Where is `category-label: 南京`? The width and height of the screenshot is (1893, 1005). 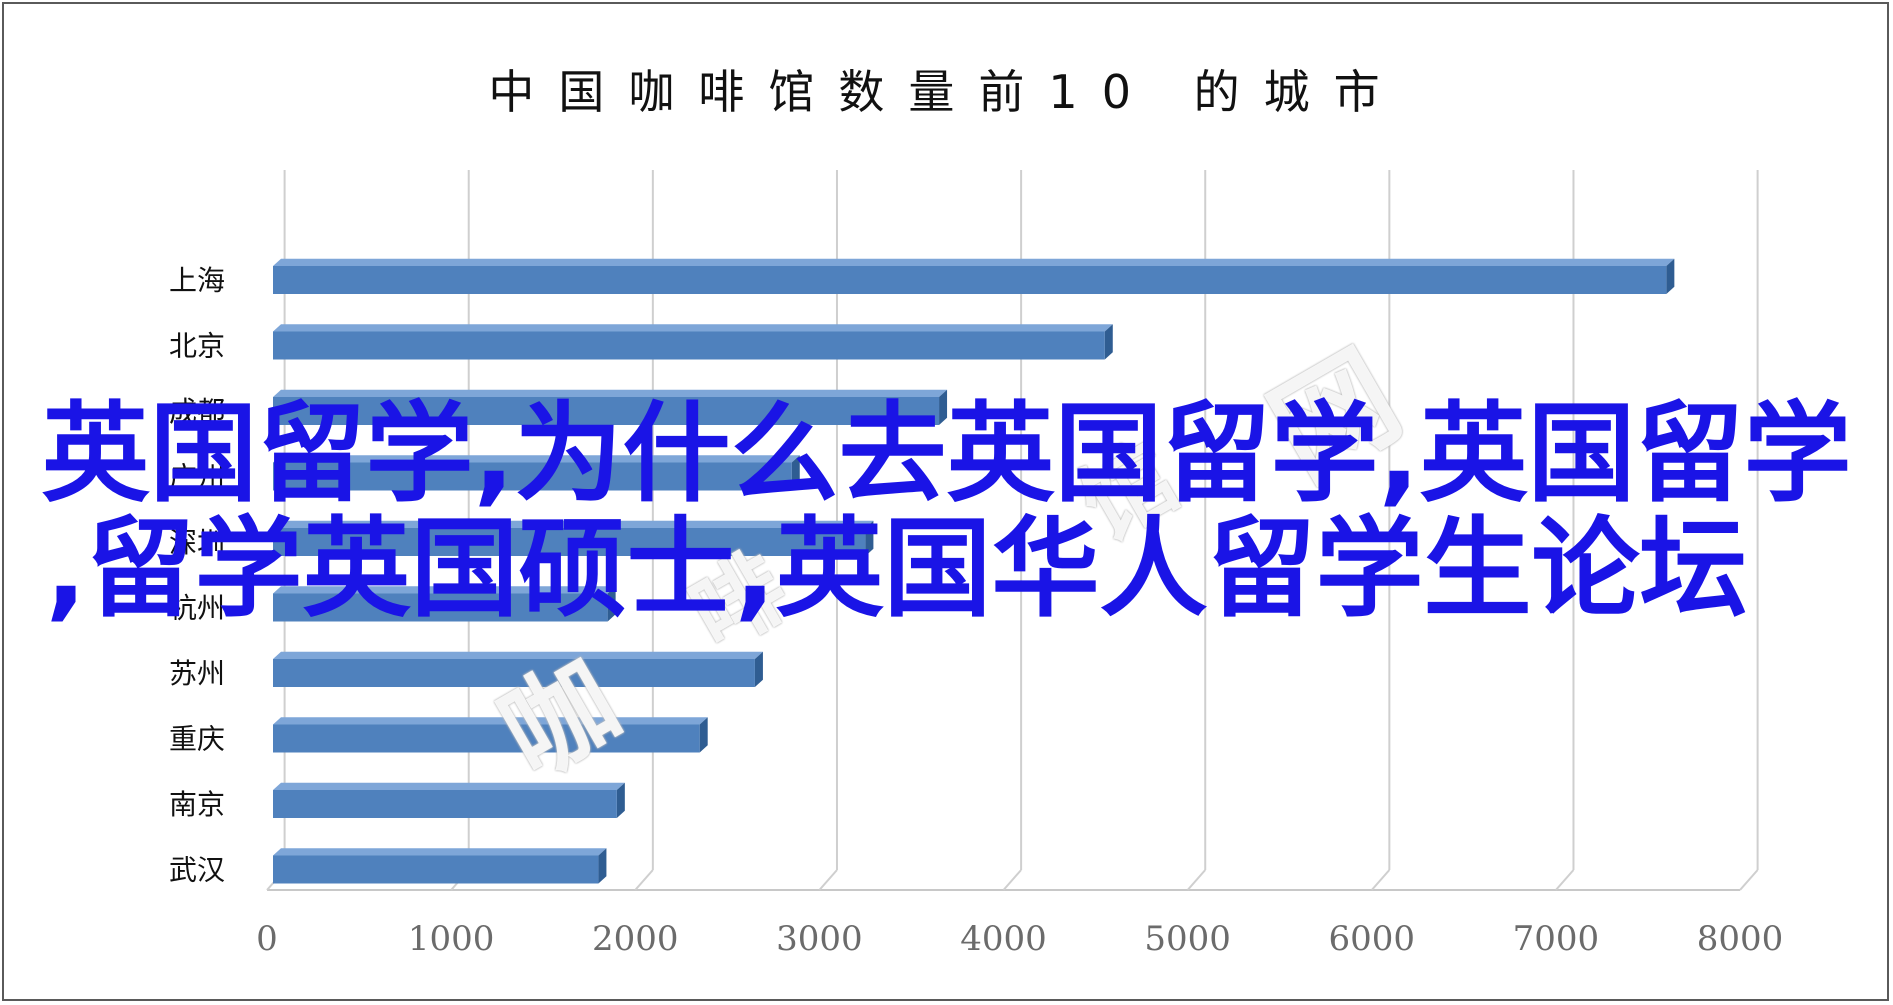
category-label: 南京 is located at coordinates (197, 804).